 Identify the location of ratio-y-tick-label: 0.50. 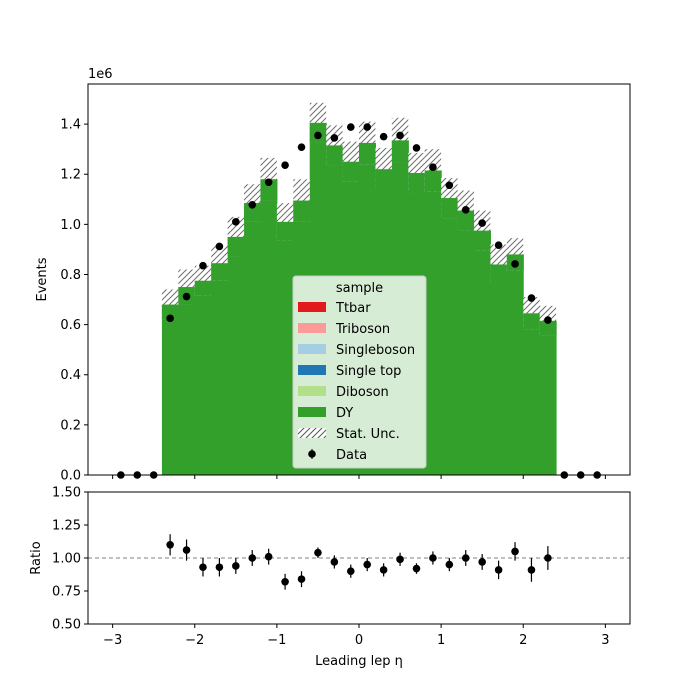
(66, 625).